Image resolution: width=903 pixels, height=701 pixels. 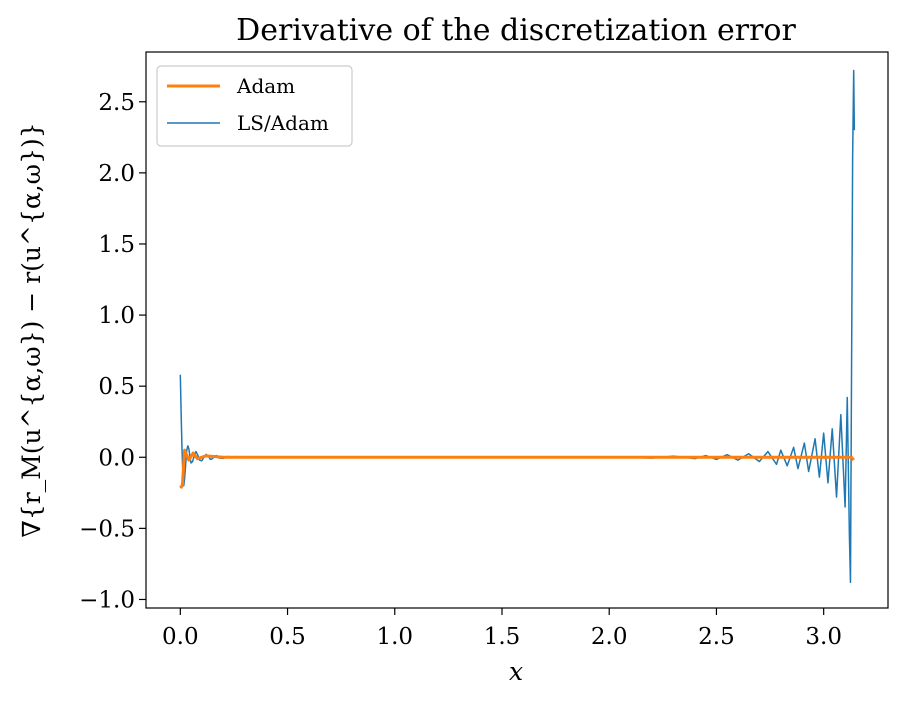 What do you see at coordinates (283, 123) in the screenshot?
I see `legend-label: LS/Adam` at bounding box center [283, 123].